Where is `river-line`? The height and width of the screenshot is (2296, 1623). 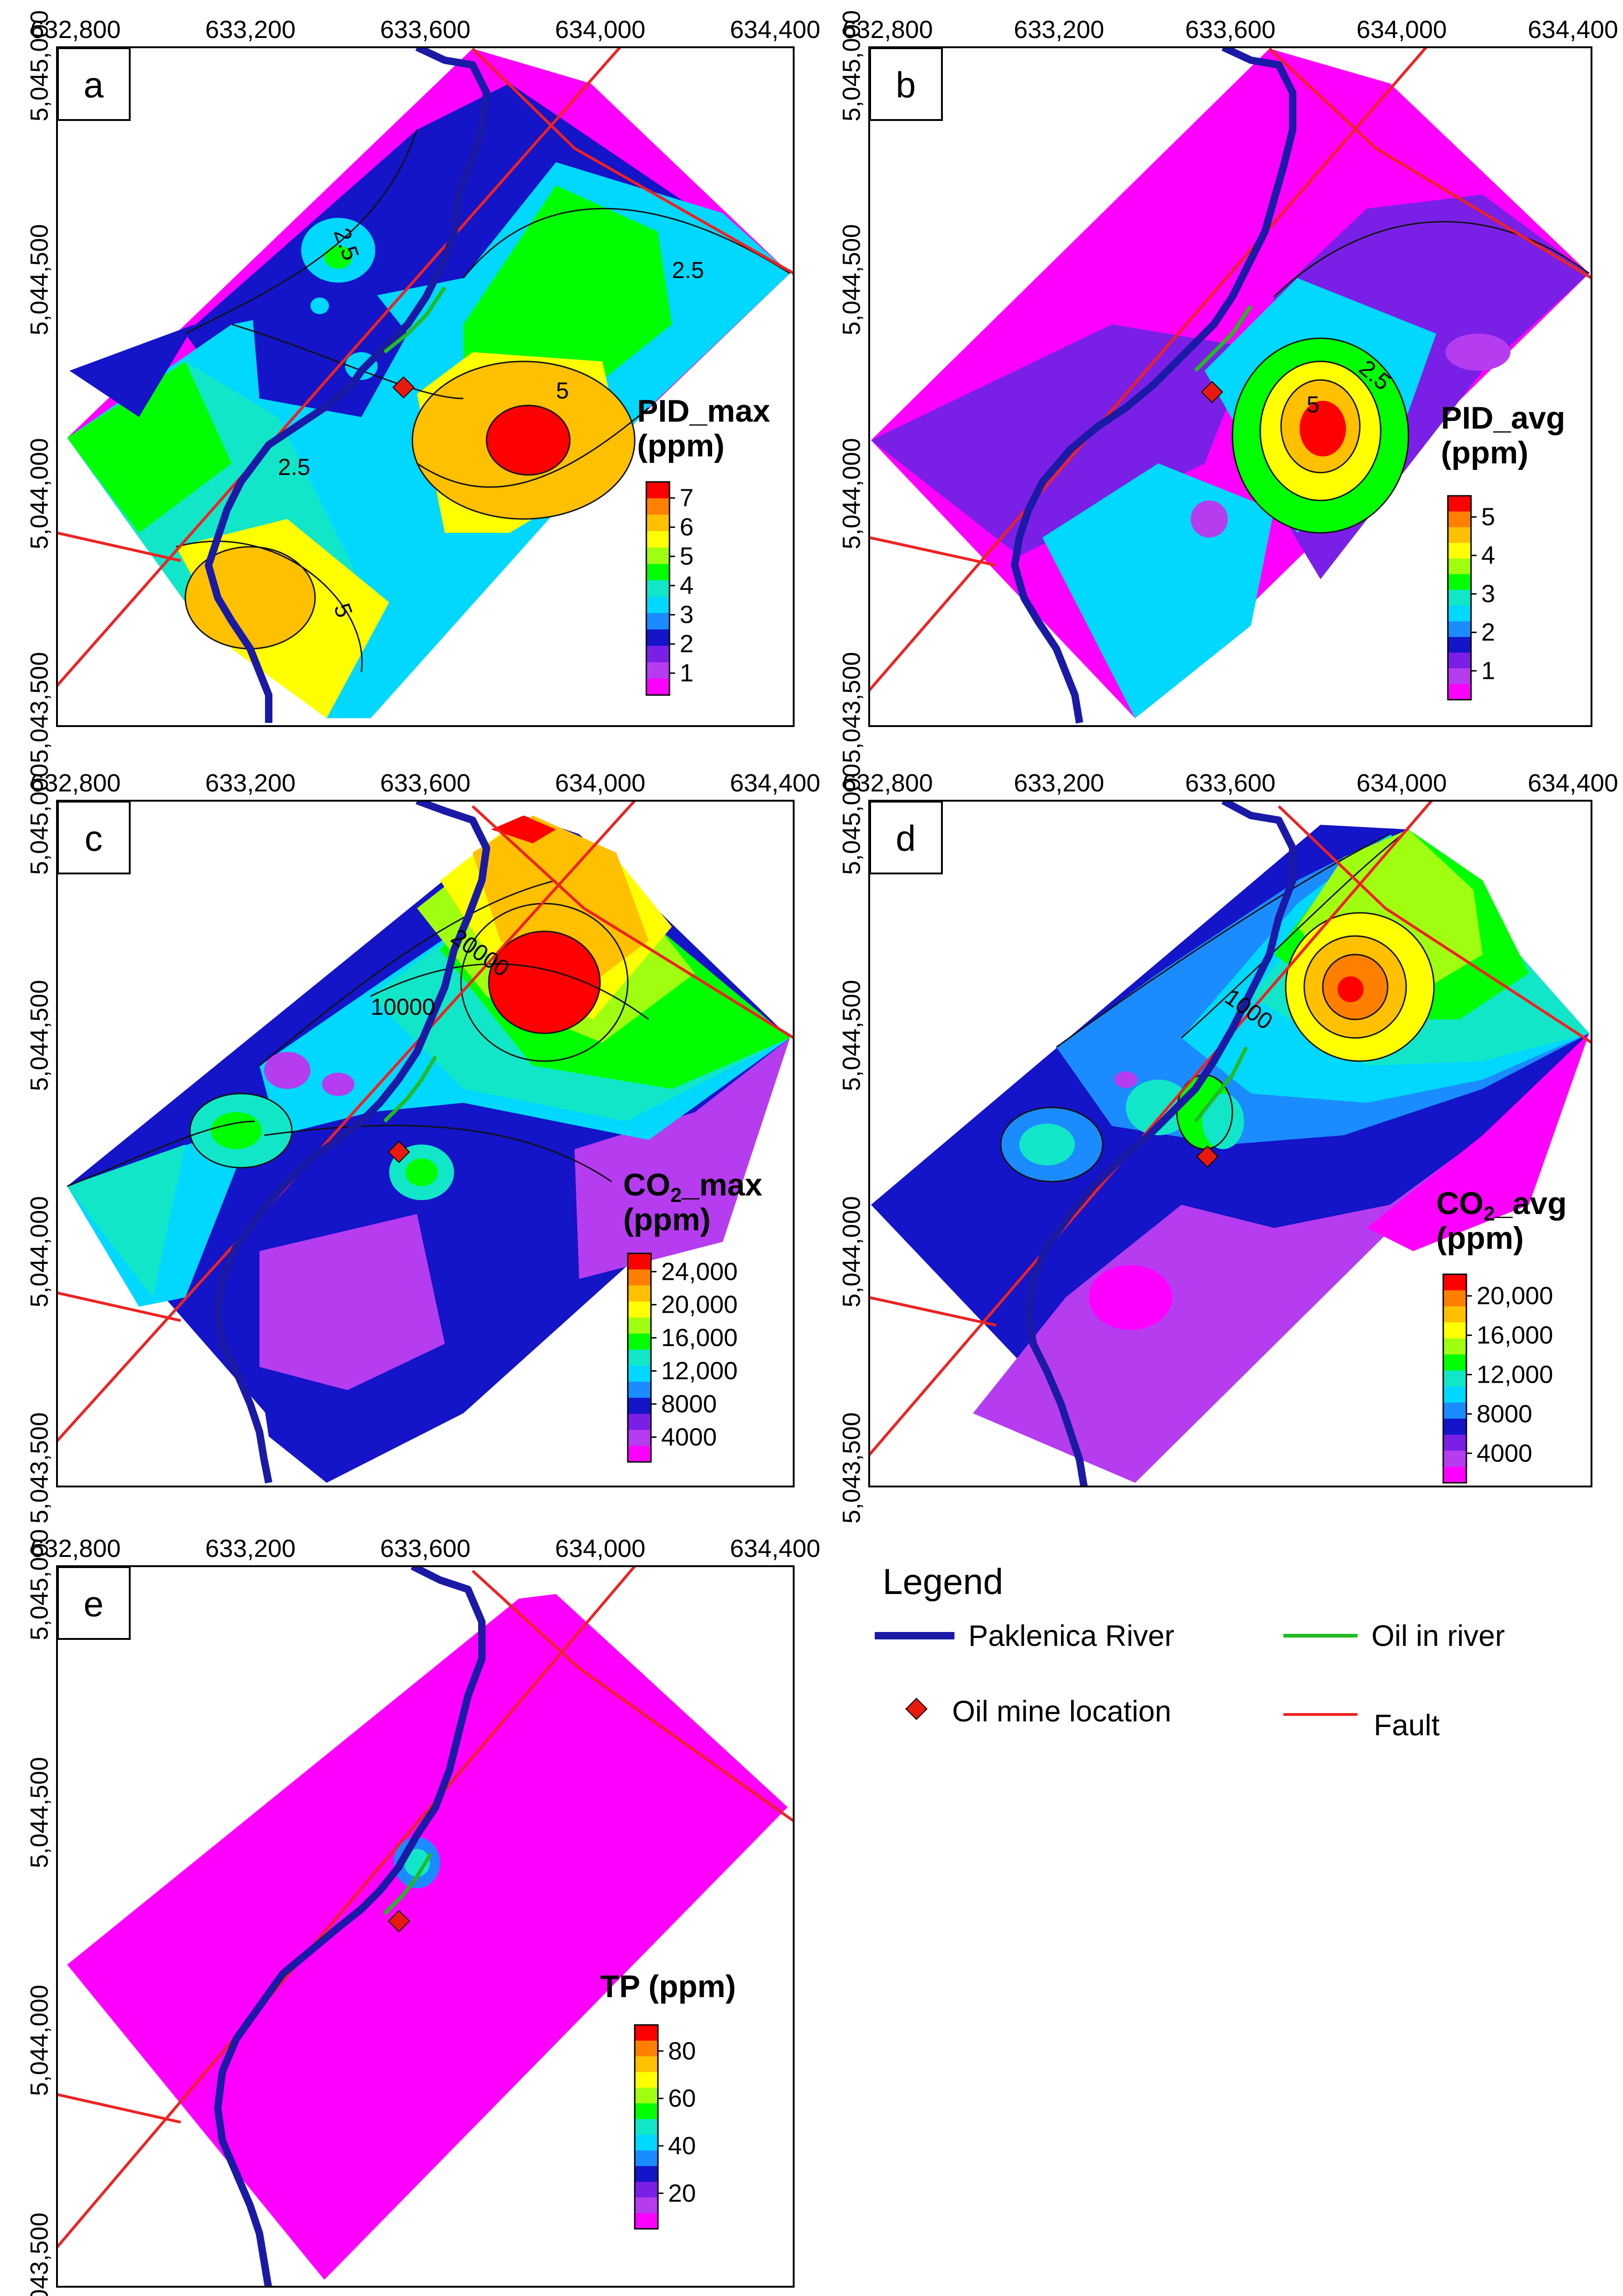 river-line is located at coordinates (1160, 1143).